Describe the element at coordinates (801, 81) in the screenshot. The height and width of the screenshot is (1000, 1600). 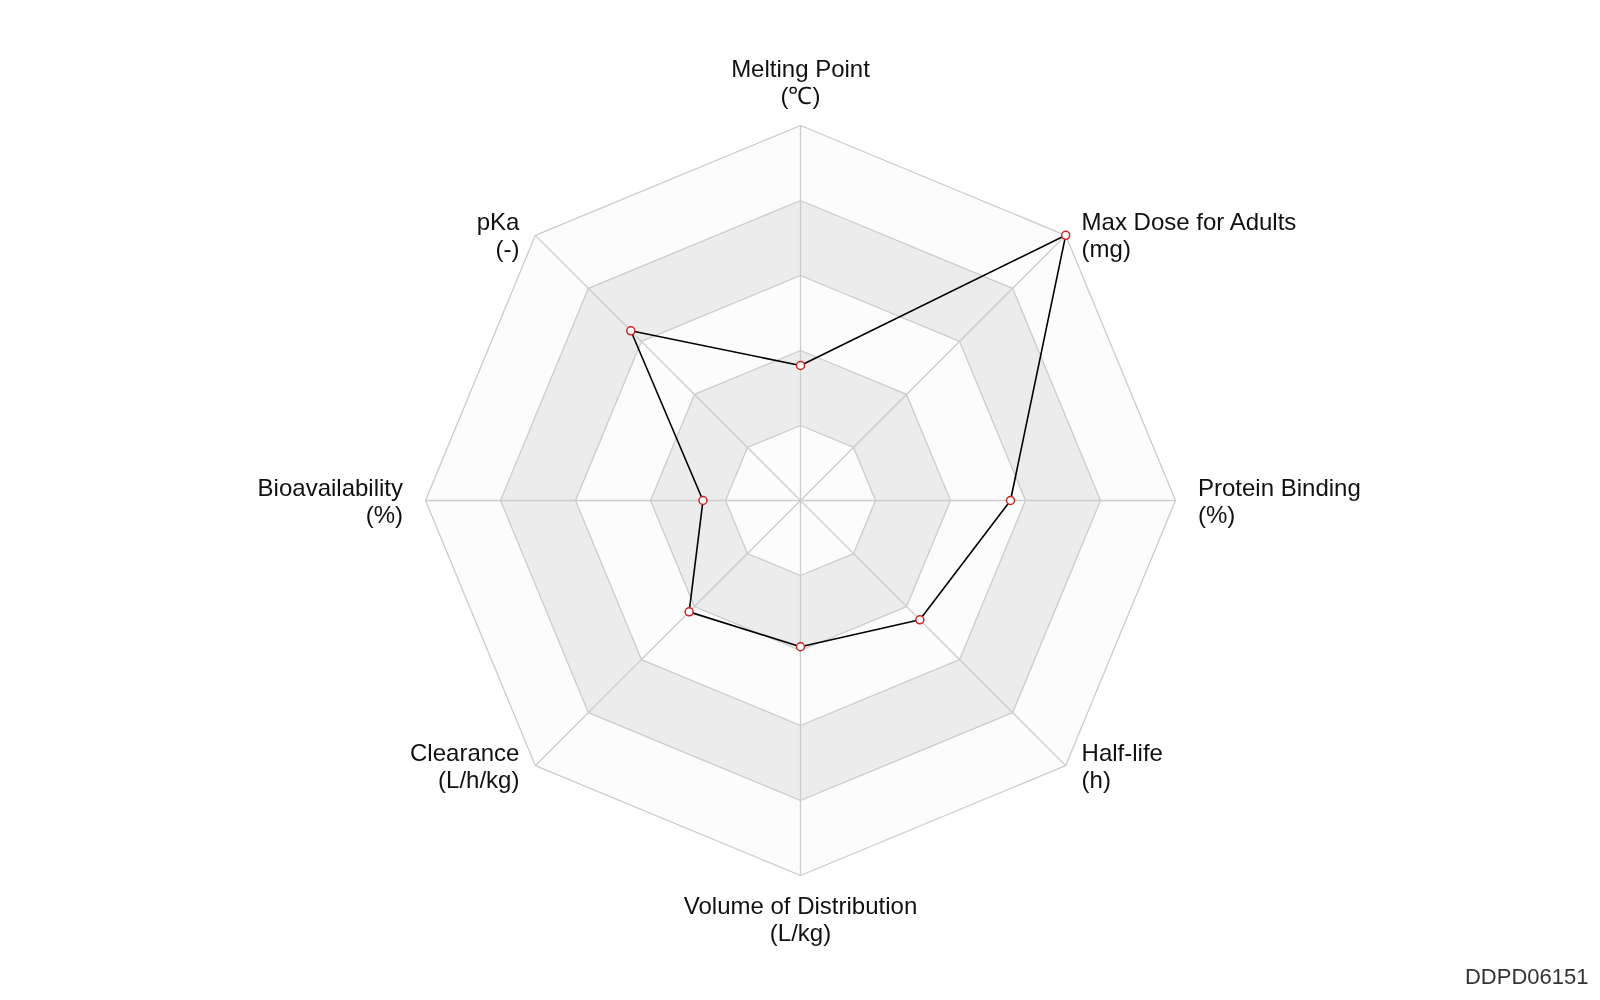
I see `spoke-label: Melting Point (℃)` at that location.